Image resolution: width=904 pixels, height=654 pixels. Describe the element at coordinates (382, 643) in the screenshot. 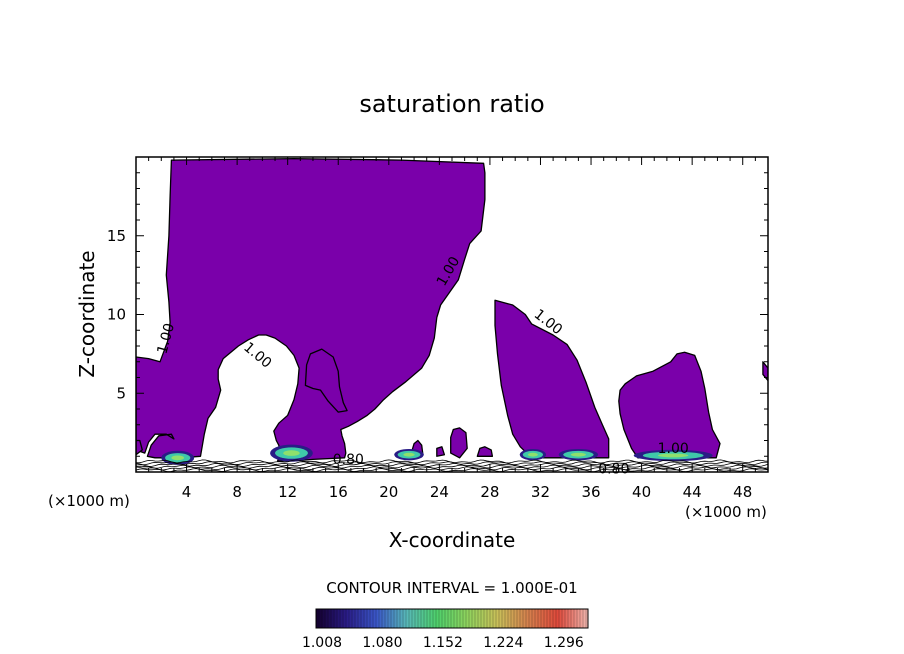

I see `colorbar-tick-label: 1.080` at that location.